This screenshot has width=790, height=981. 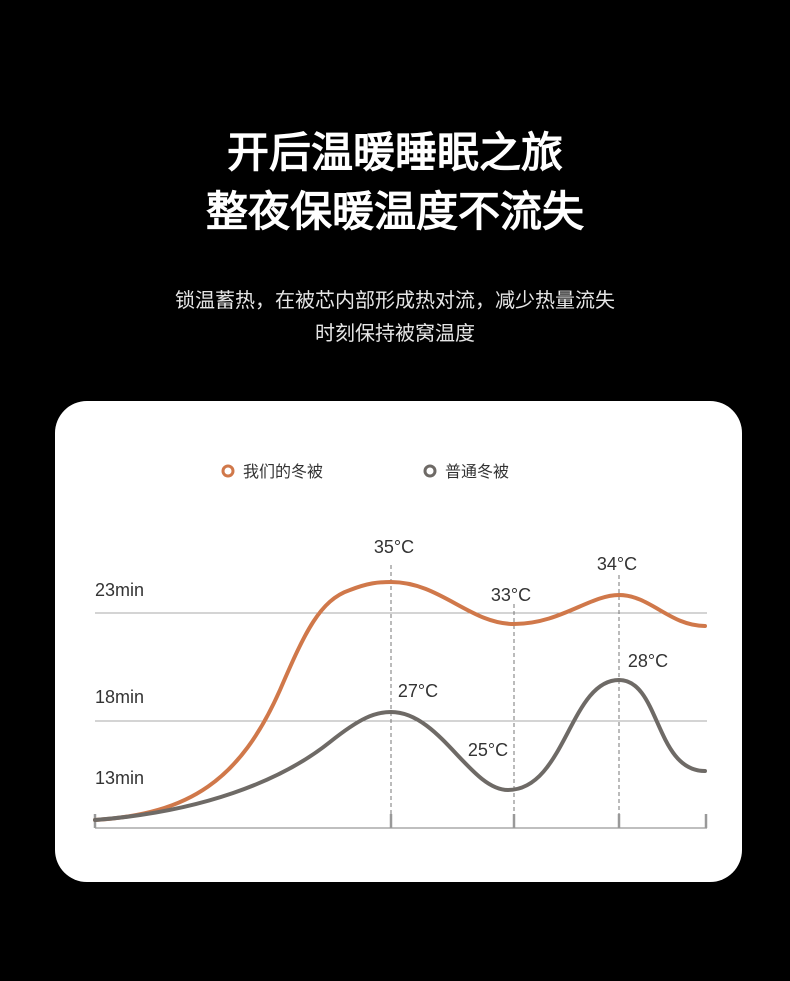 I want to click on guide-lines, so click(x=505, y=689).